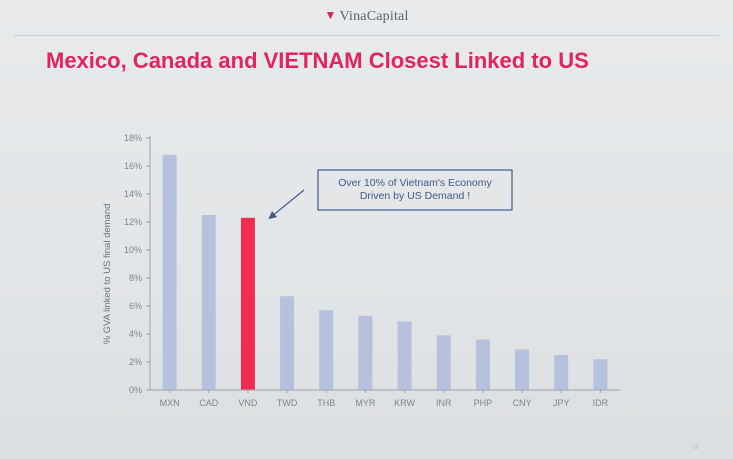 The width and height of the screenshot is (733, 459). I want to click on header-divider, so click(366, 35).